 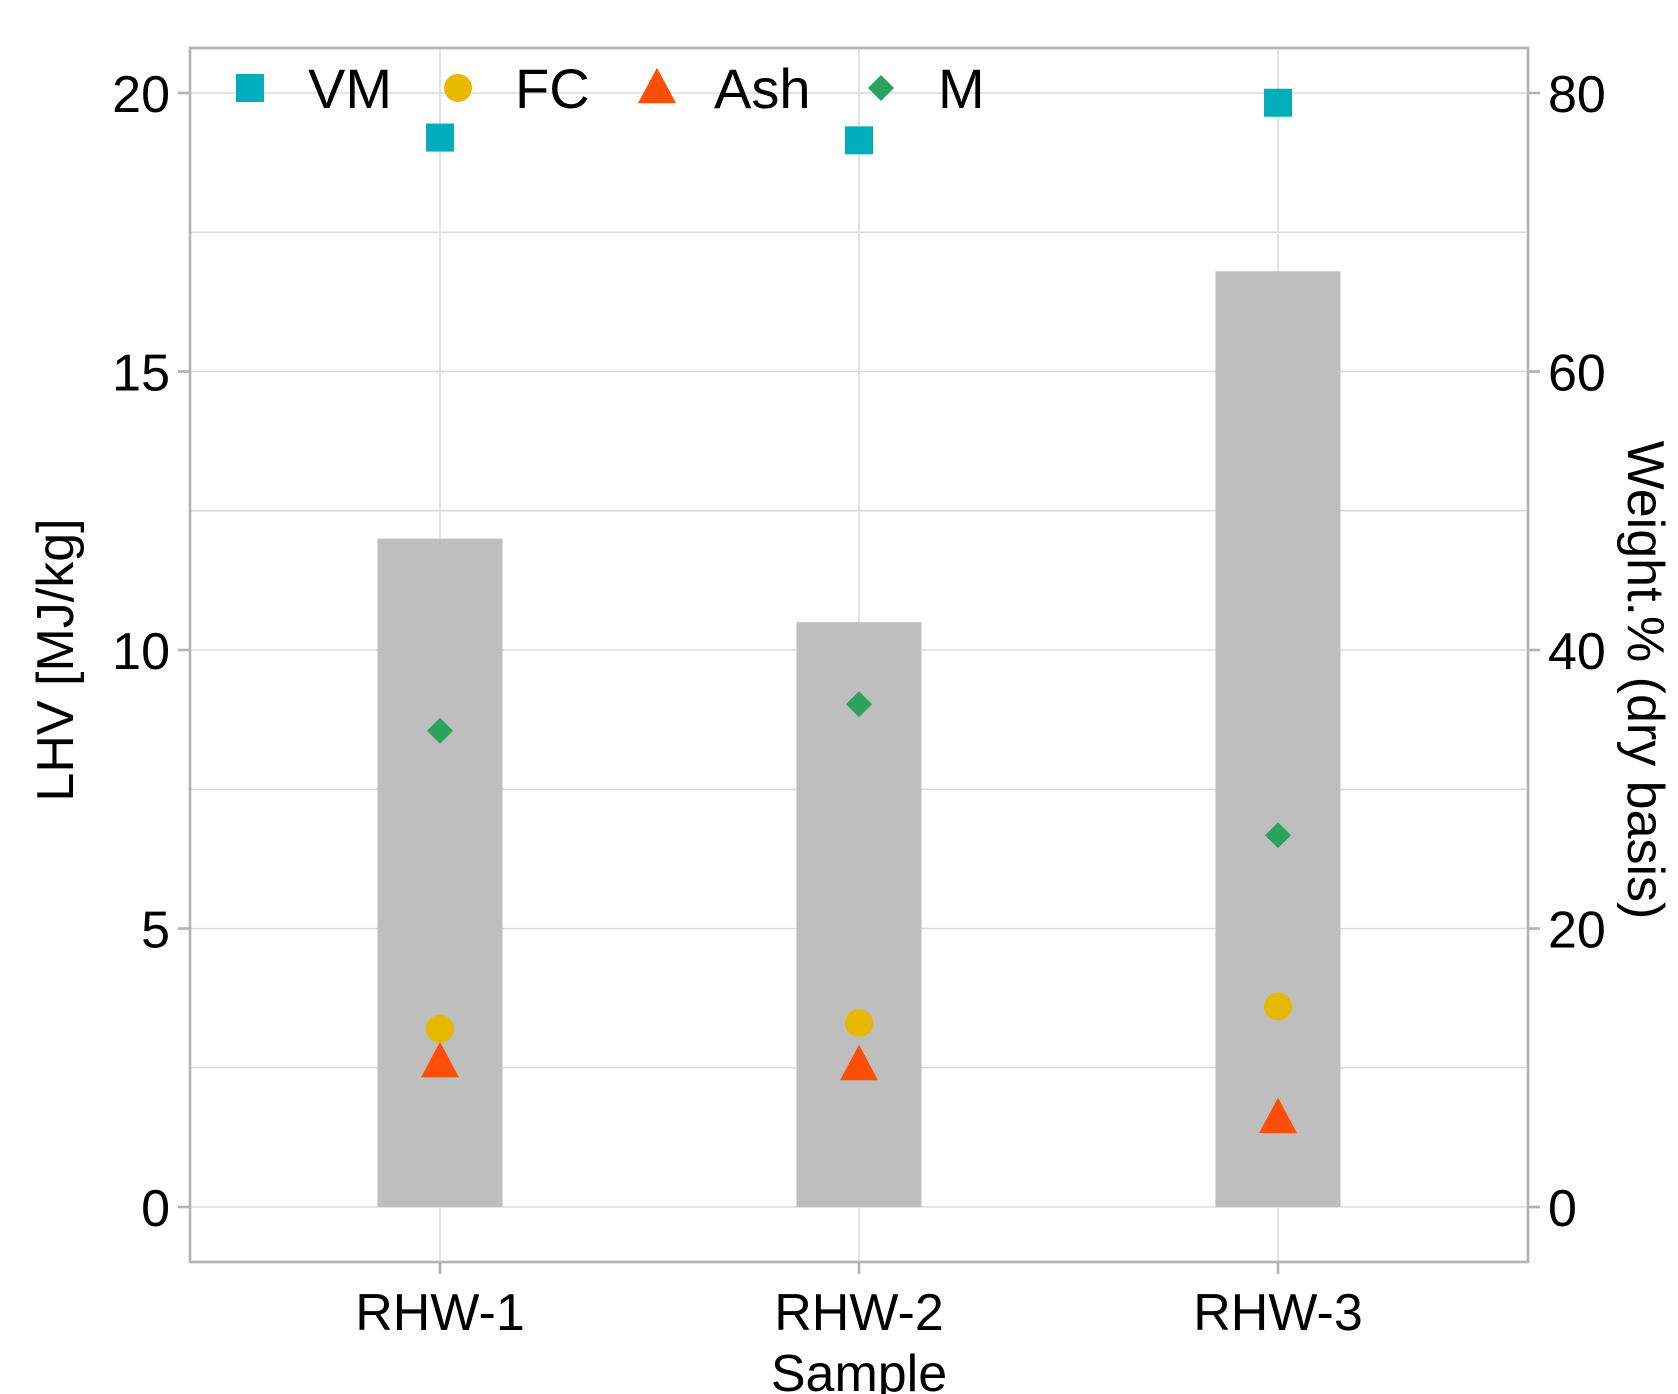 I want to click on legend-label: Ash, so click(x=762, y=88).